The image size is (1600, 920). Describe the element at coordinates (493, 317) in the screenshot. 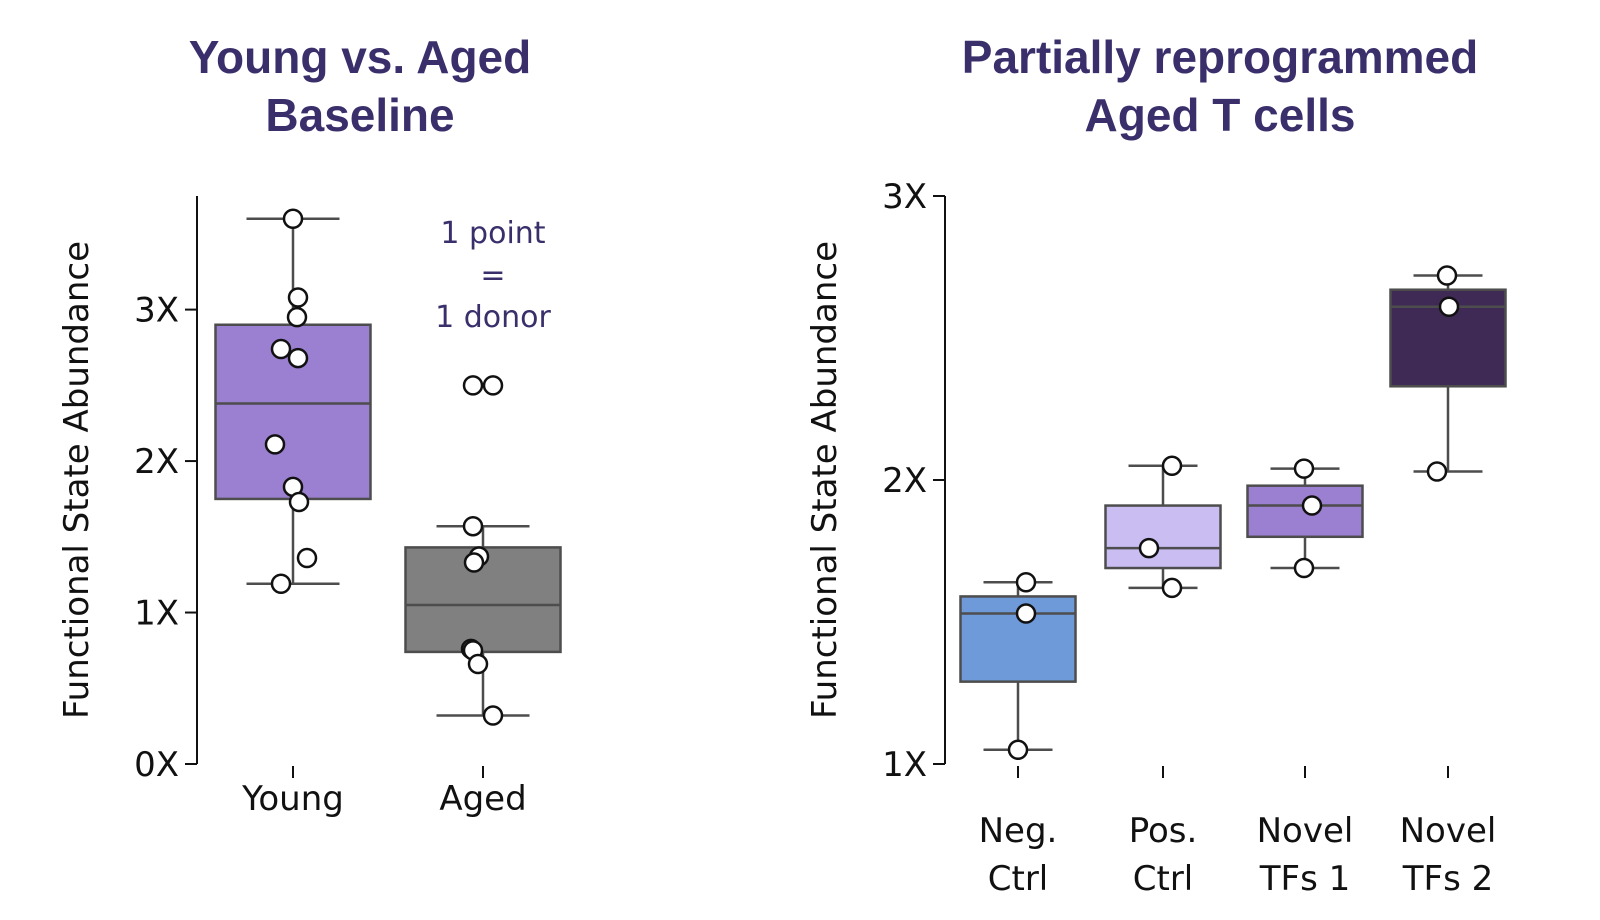

I see `annotation-text: 1 donor` at that location.